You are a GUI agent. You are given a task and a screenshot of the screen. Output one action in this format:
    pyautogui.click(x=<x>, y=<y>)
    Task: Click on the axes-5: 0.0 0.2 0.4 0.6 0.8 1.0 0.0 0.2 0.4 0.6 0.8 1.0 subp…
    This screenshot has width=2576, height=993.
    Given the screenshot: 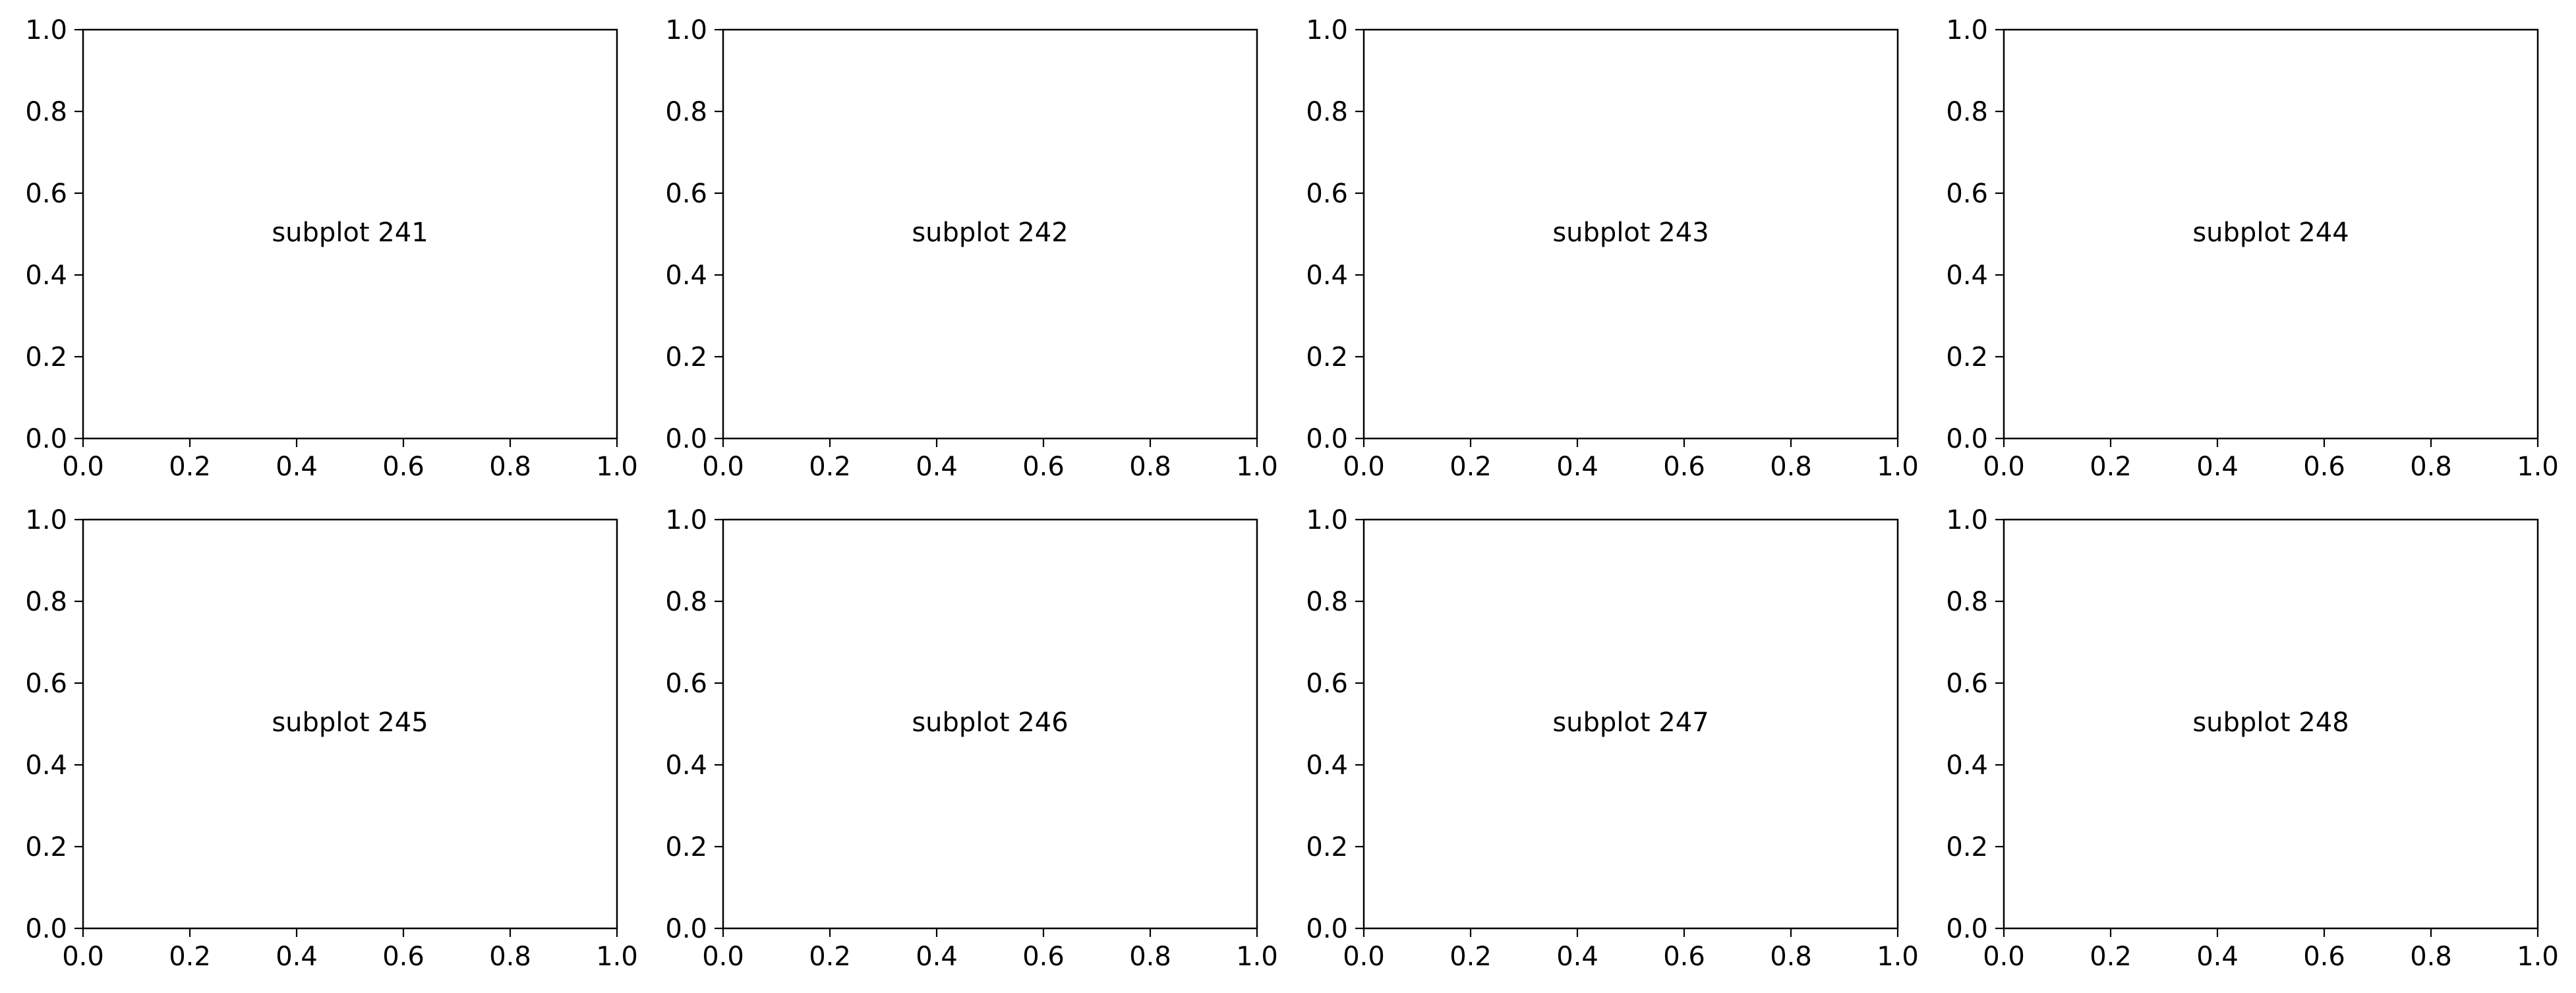 What is the action you would take?
    pyautogui.click(x=331, y=738)
    